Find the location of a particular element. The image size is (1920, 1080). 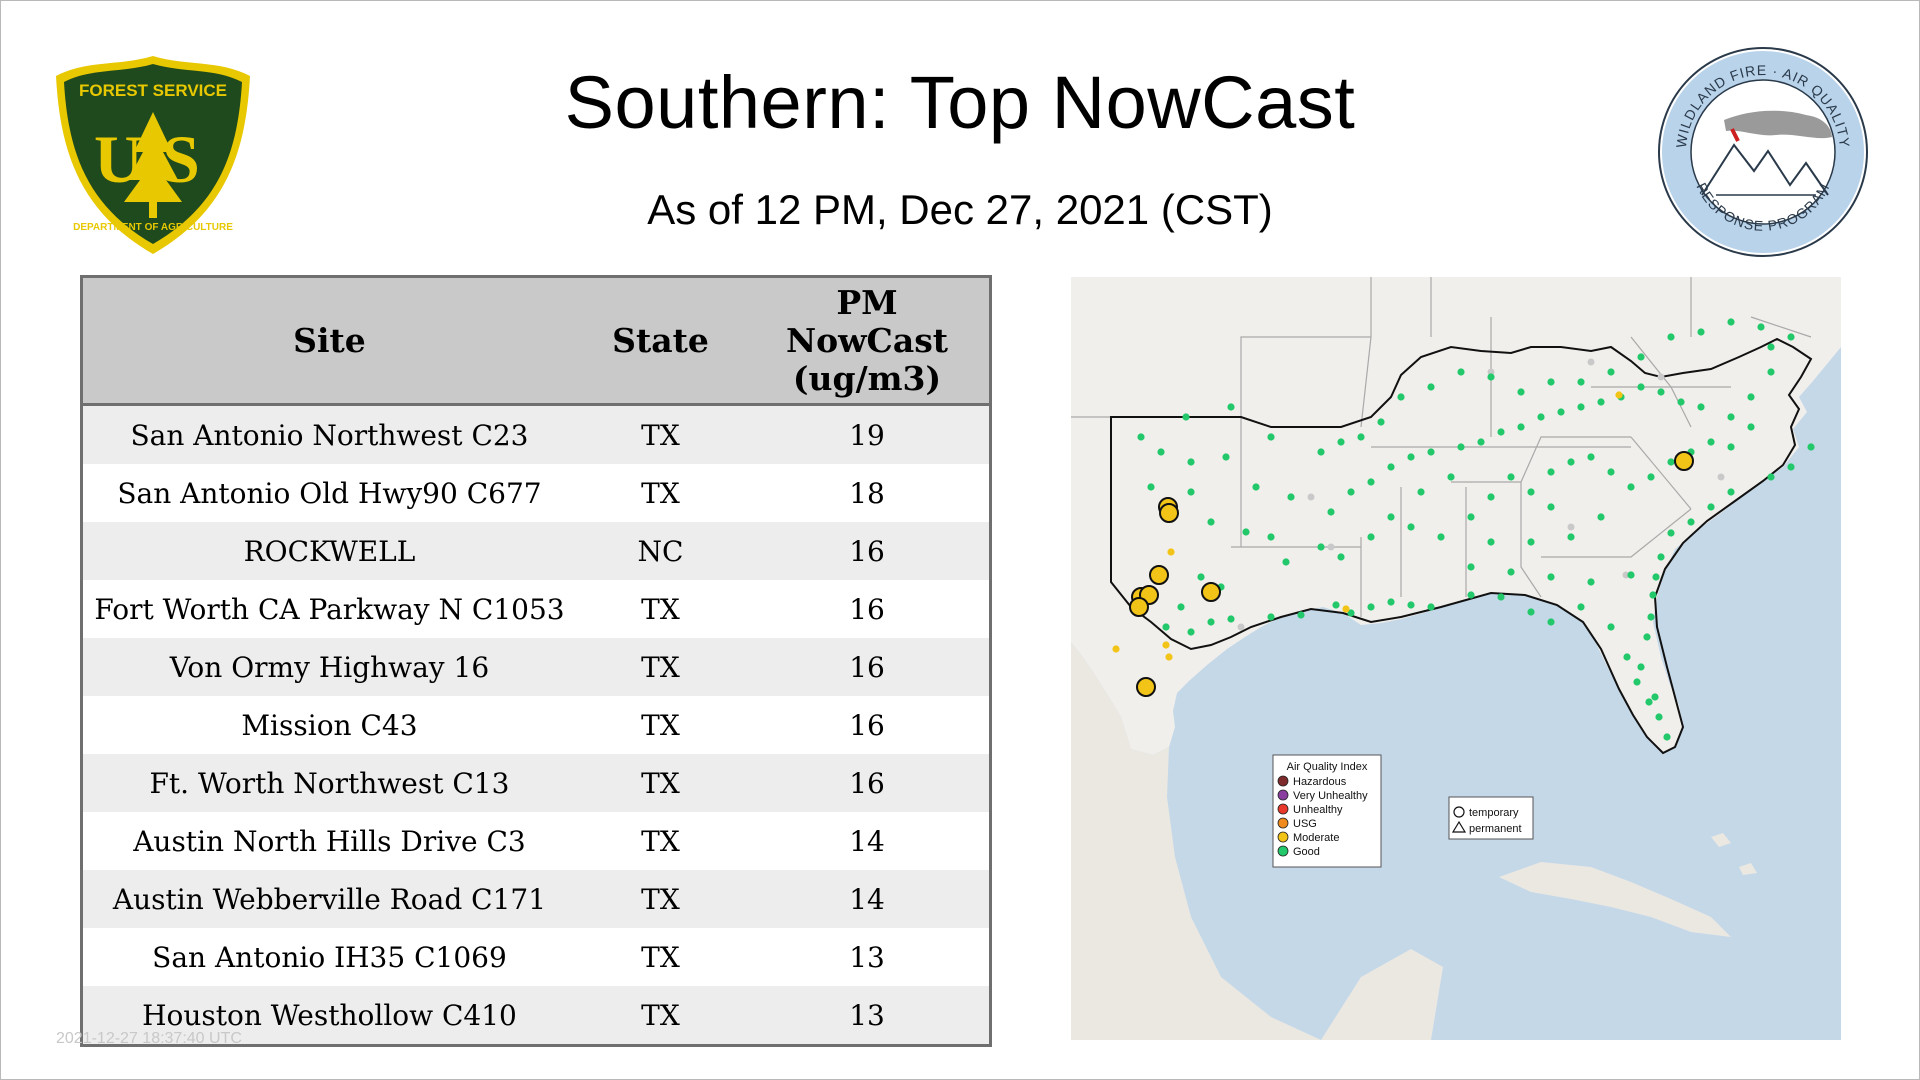

land-yucatan is located at coordinates (1382, 994).